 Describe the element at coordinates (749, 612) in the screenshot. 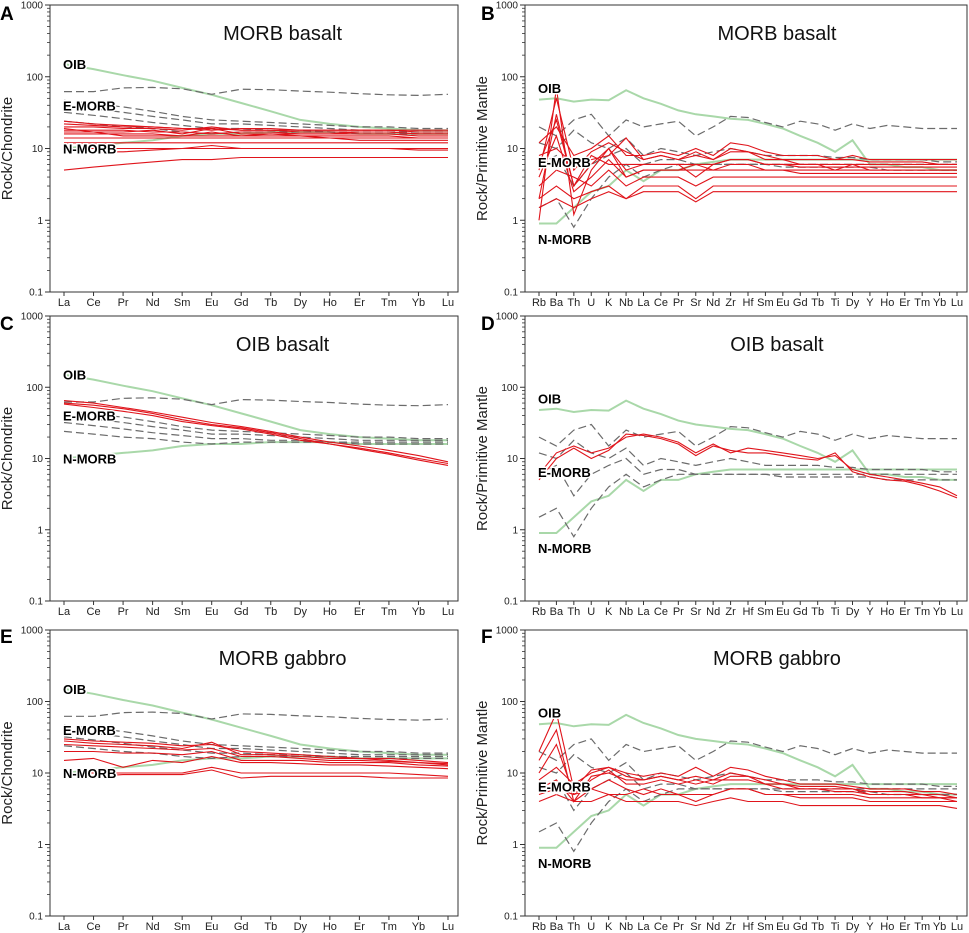

I see `x-tick-label: Hf` at that location.